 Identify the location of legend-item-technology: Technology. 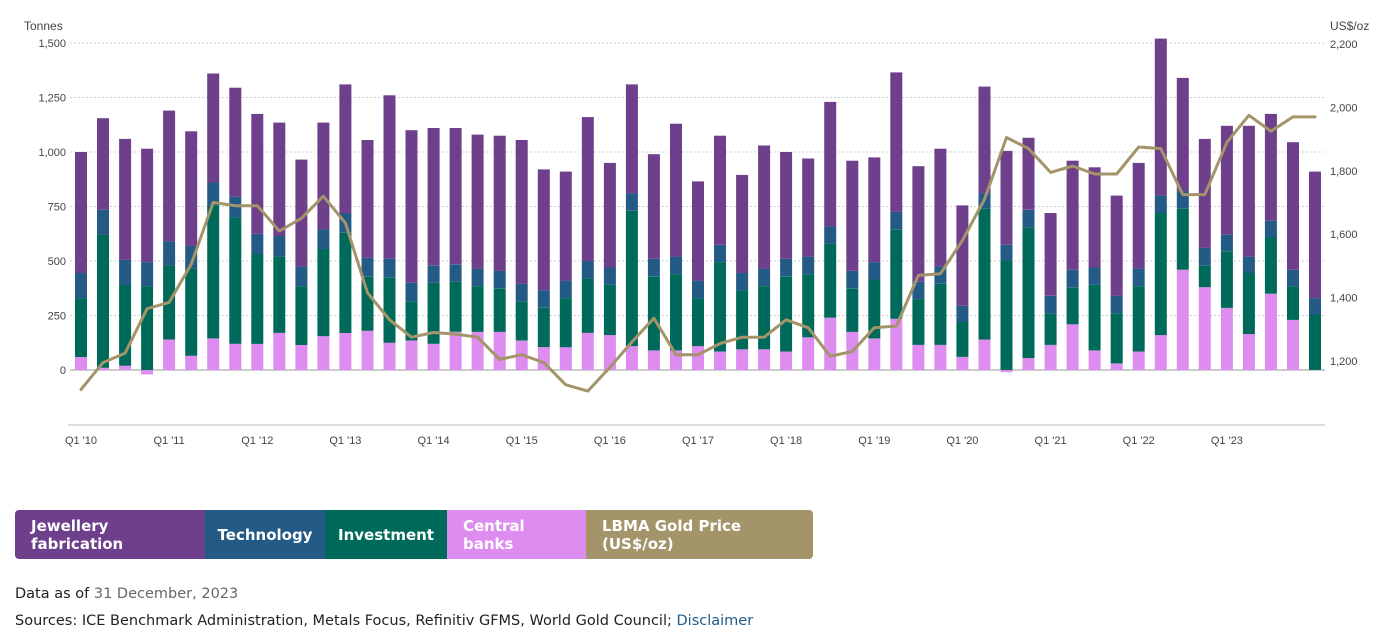
(265, 534).